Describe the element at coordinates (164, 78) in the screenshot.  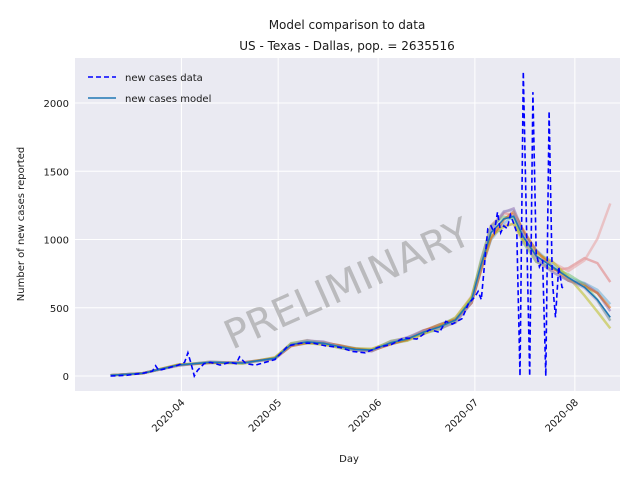
I see `legend-label-data: new cases data` at that location.